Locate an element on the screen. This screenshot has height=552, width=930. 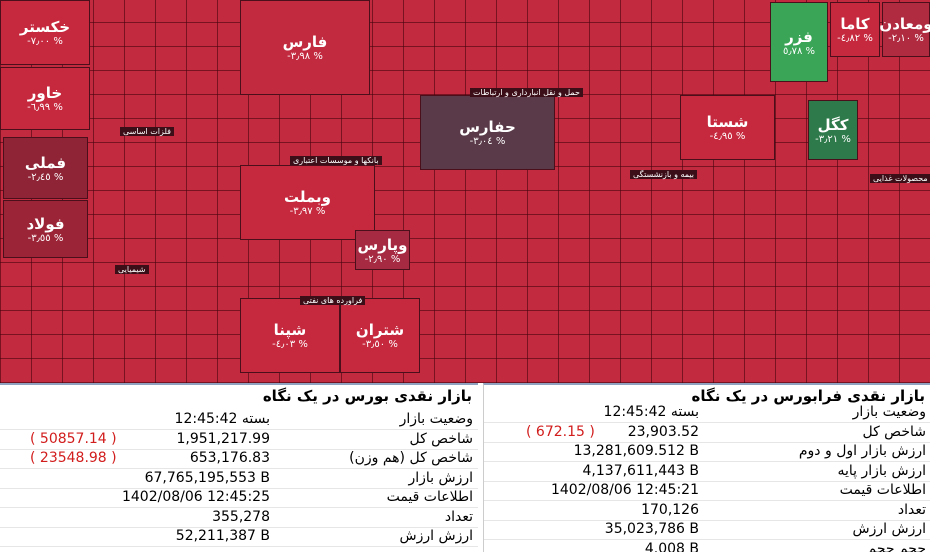
table-row: ارزش ارزش 35,023,786 B is located at coordinates (707, 530).